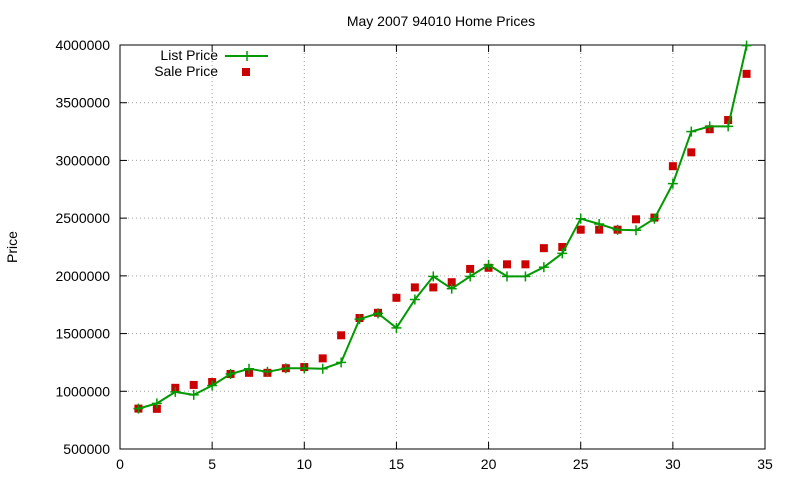 This screenshot has width=800, height=480. I want to click on x-tick-label: 35, so click(765, 464).